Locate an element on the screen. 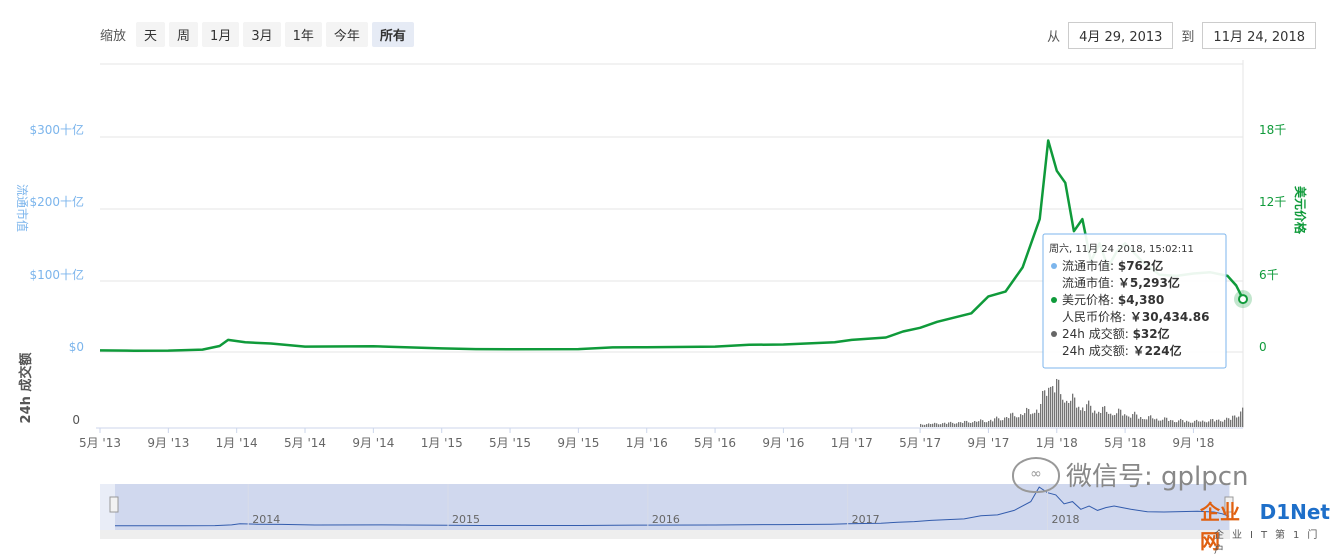 This screenshot has width=1330, height=556. zoom-button-1m: 1月 is located at coordinates (221, 34).